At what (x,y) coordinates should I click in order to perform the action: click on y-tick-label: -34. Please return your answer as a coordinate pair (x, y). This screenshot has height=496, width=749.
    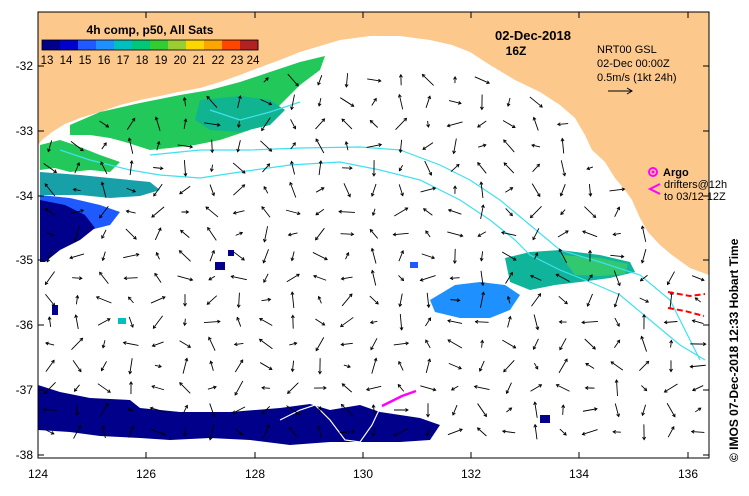
    Looking at the image, I should click on (25, 196).